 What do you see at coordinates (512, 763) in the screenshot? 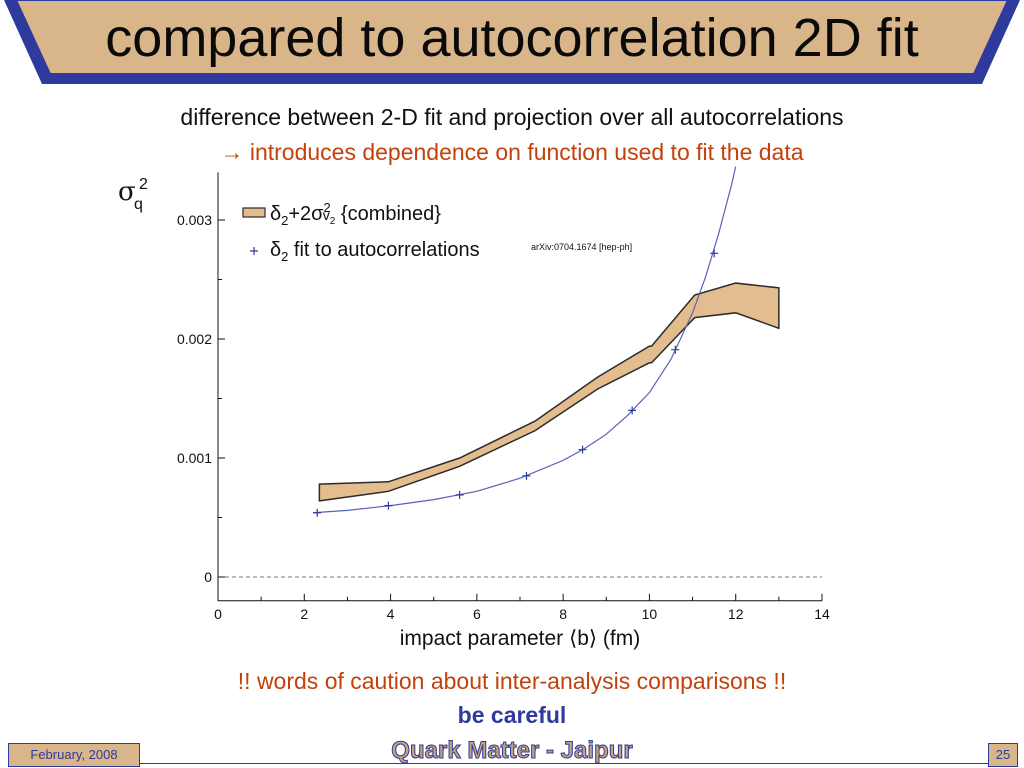
I see `footer-divider` at bounding box center [512, 763].